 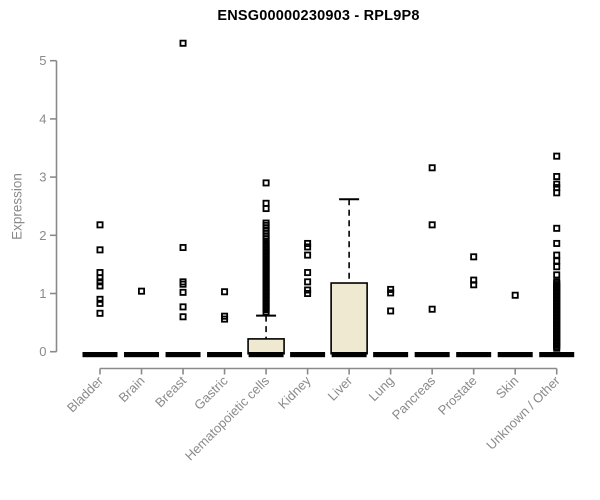 What do you see at coordinates (42, 293) in the screenshot?
I see `y-tick-label: 1` at bounding box center [42, 293].